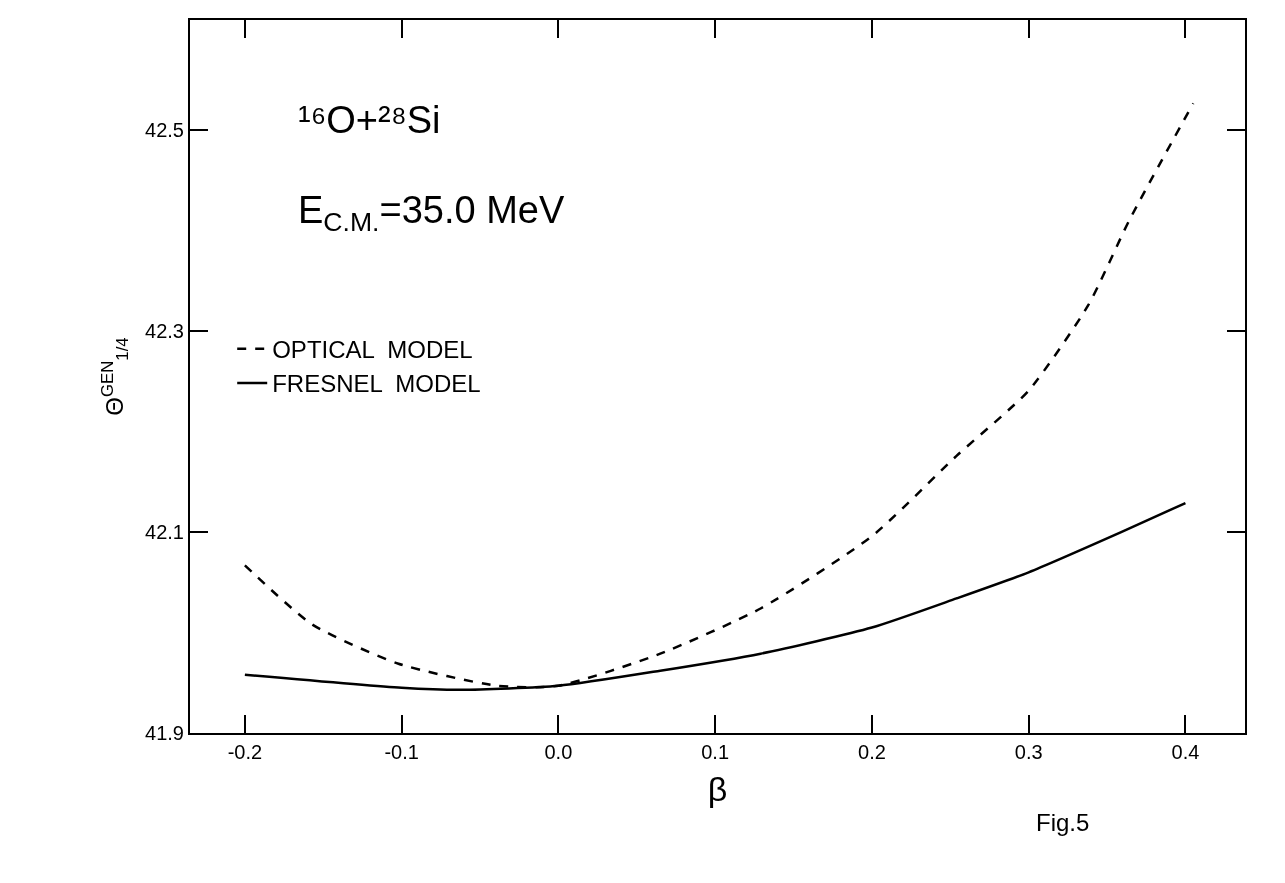  What do you see at coordinates (164, 532) in the screenshot?
I see `y-tick-label: 42.1` at bounding box center [164, 532].